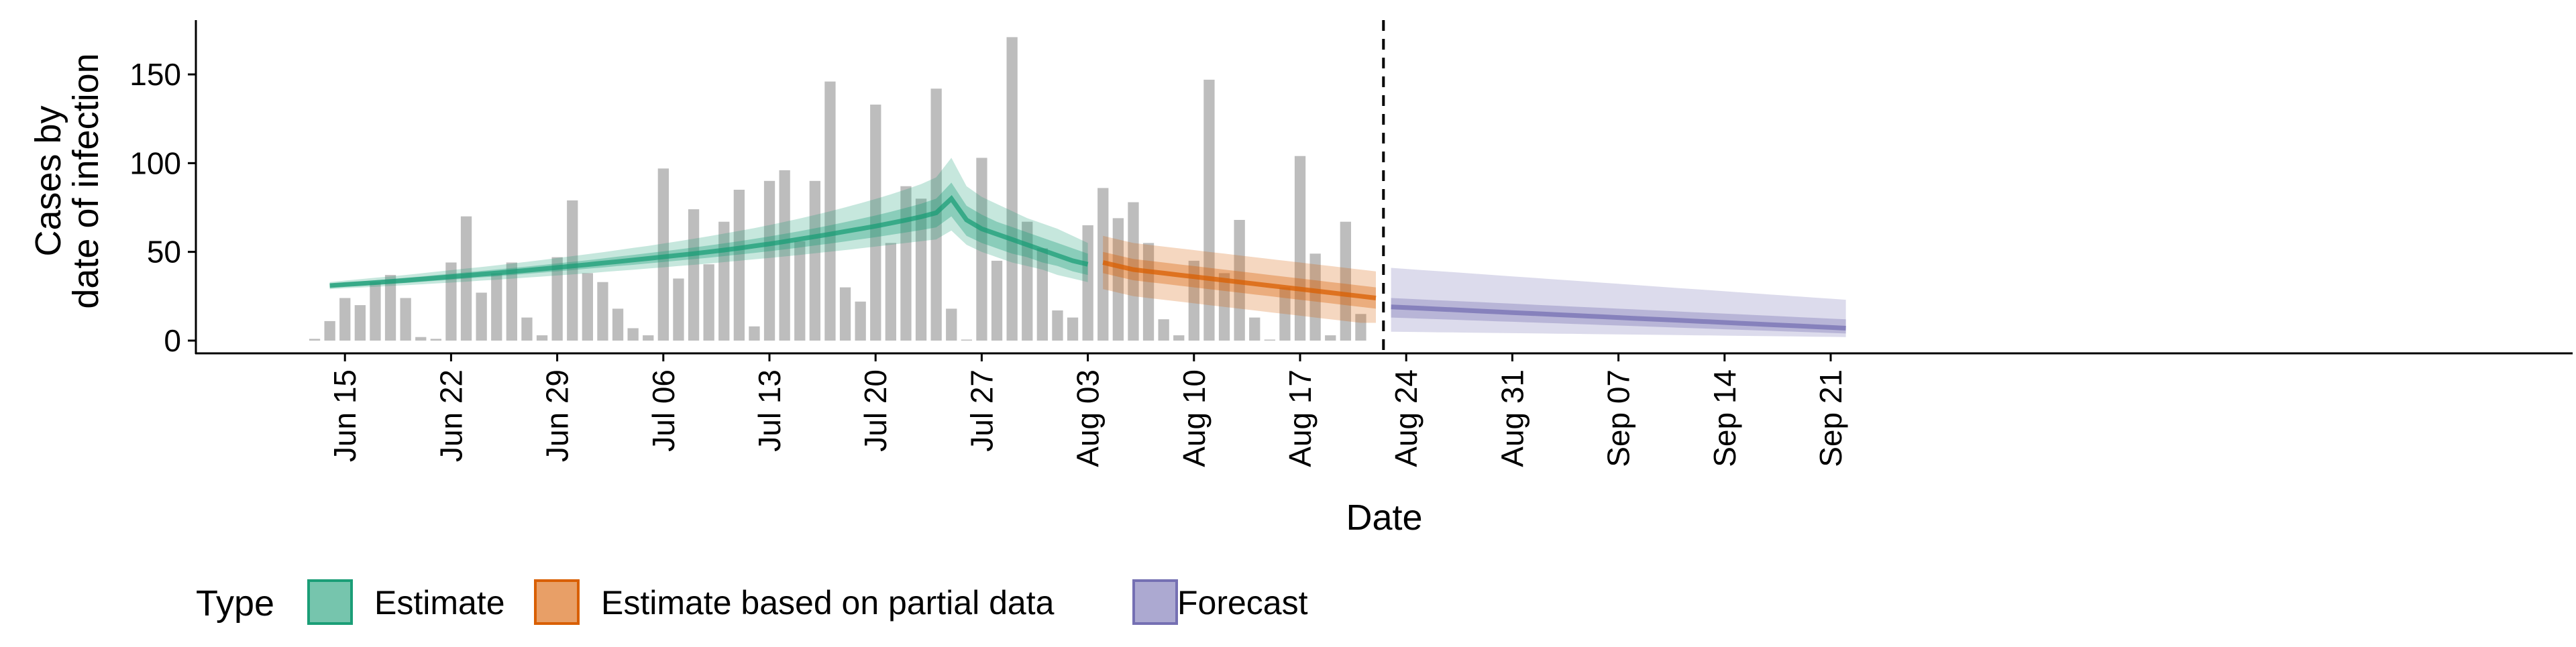  Describe the element at coordinates (439, 603) in the screenshot. I see `legend-item-label: Estimate` at that location.